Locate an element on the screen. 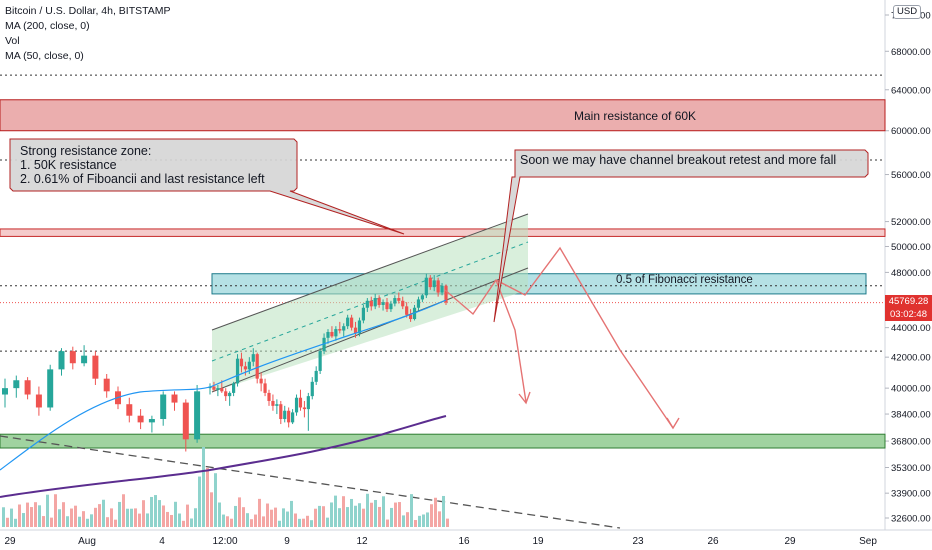  currency-badge: USD is located at coordinates (907, 12).